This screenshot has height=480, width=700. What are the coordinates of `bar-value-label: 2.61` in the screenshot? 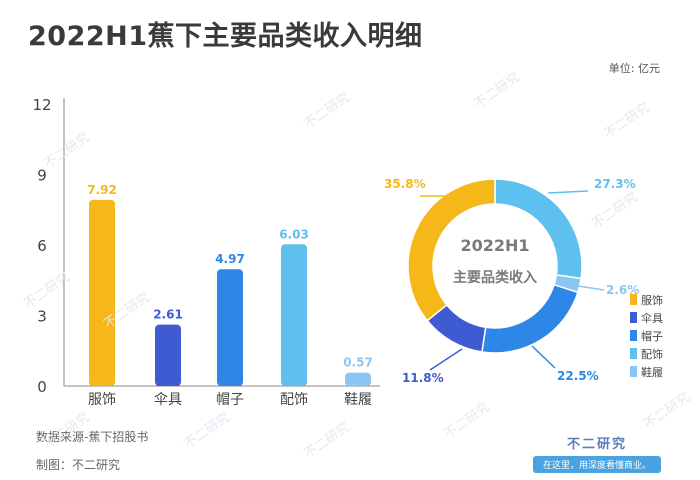 It's located at (168, 315).